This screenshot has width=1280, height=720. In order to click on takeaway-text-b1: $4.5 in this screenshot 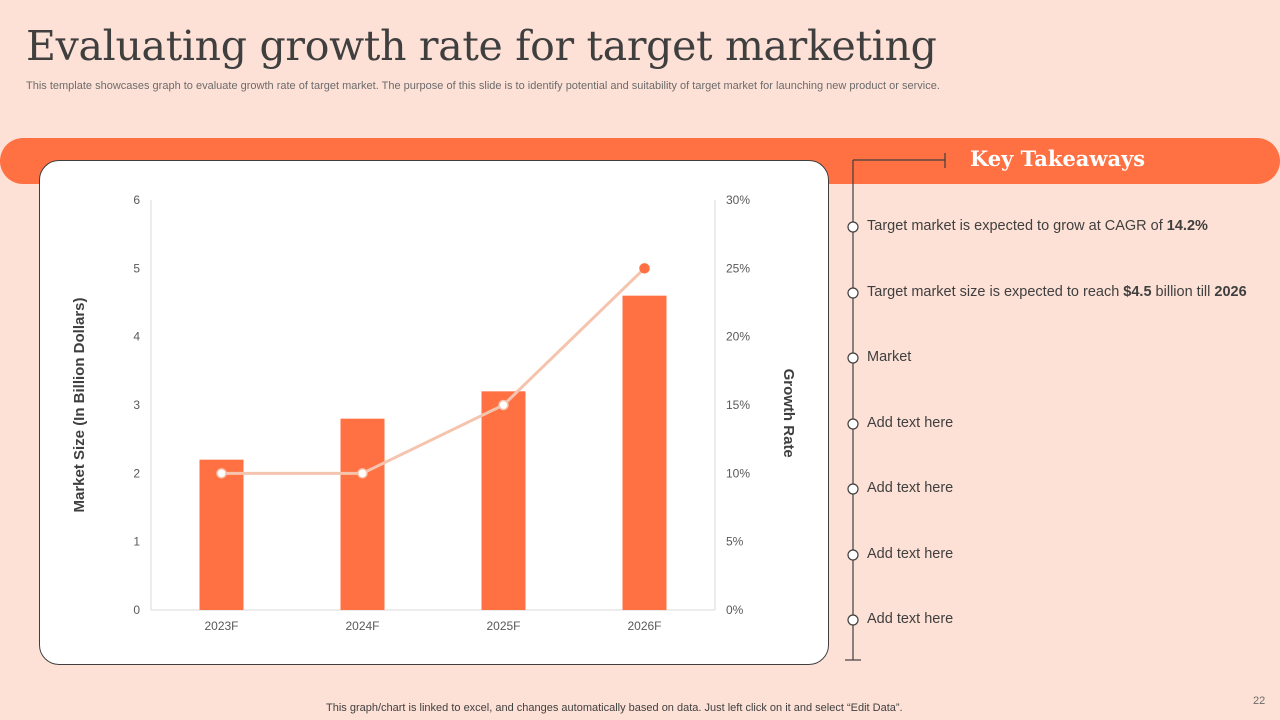, I will do `click(1137, 292)`.